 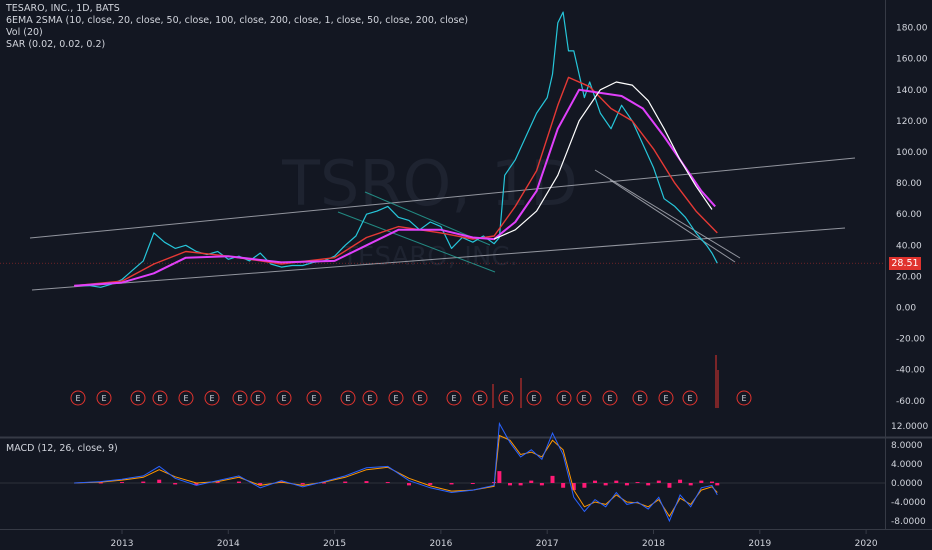 What do you see at coordinates (909, 246) in the screenshot?
I see `price-axis-tick: 40.00` at bounding box center [909, 246].